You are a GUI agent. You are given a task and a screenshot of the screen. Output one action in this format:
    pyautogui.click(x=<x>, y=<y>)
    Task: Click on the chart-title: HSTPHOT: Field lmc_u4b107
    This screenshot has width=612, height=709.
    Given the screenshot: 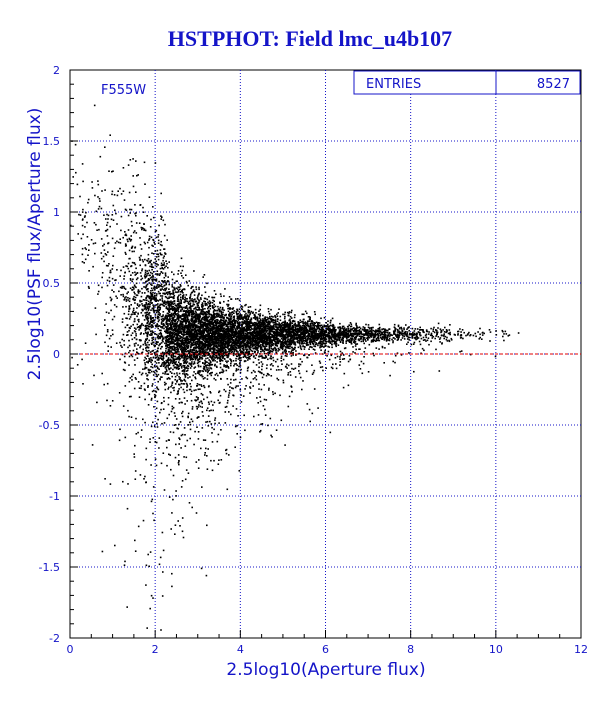 What is the action you would take?
    pyautogui.click(x=310, y=38)
    